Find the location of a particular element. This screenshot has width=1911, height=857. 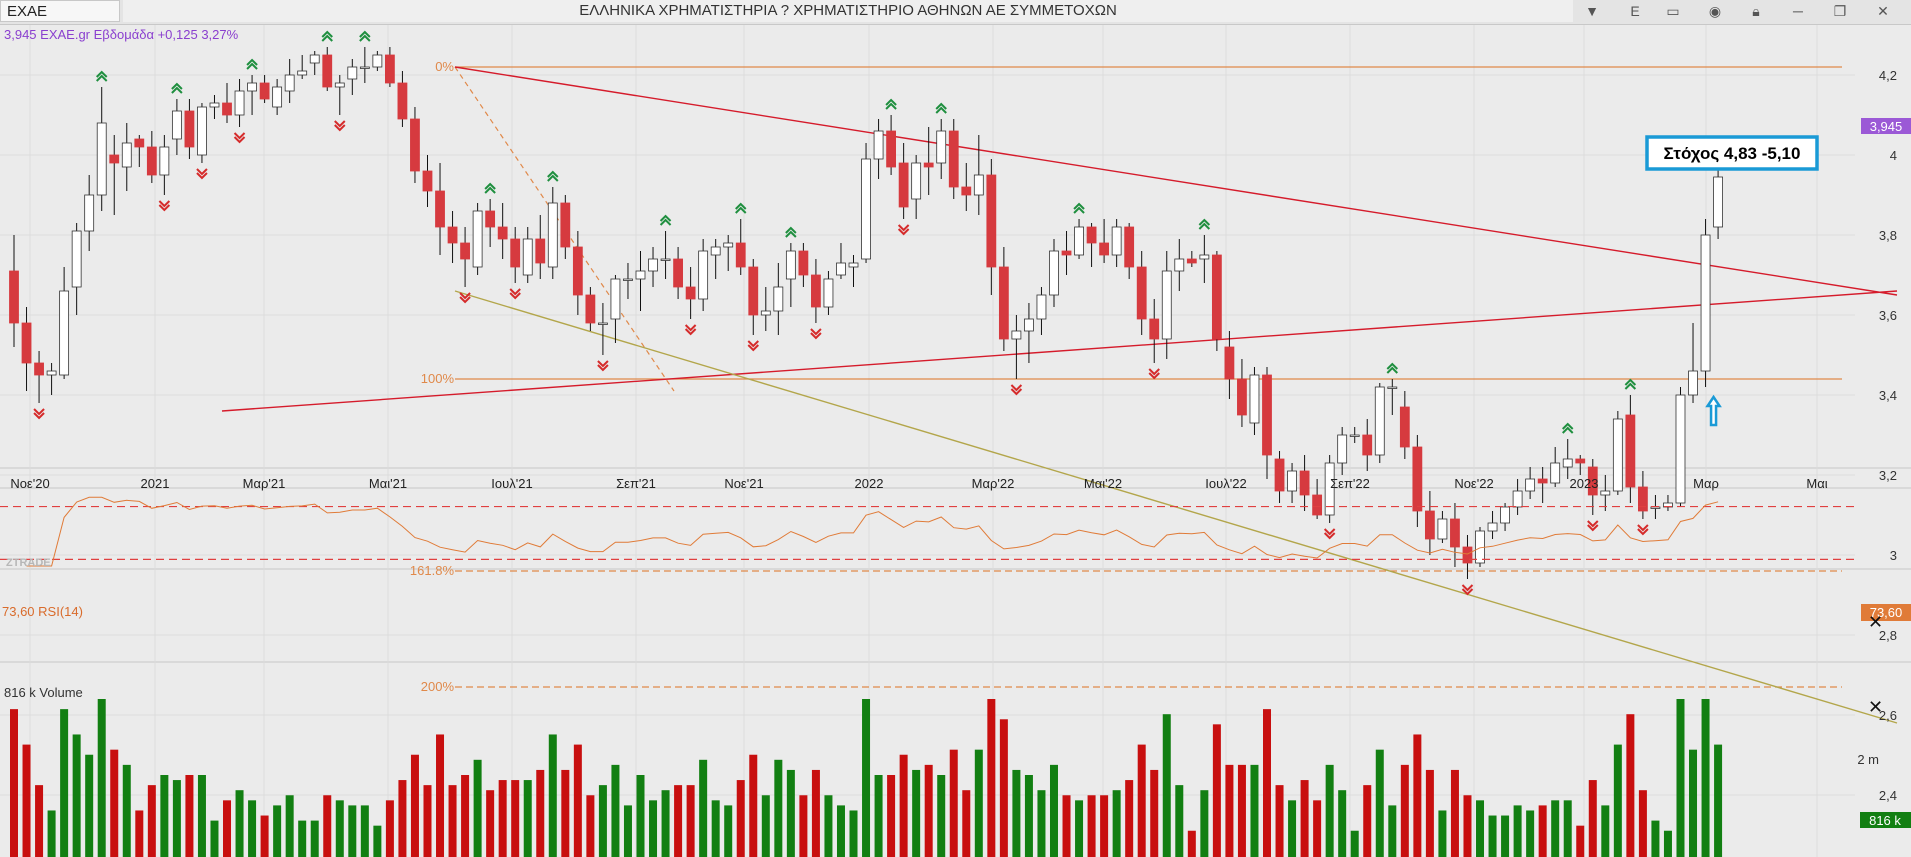

close-volume-panel-icon: ✕ is located at coordinates (1876, 707).